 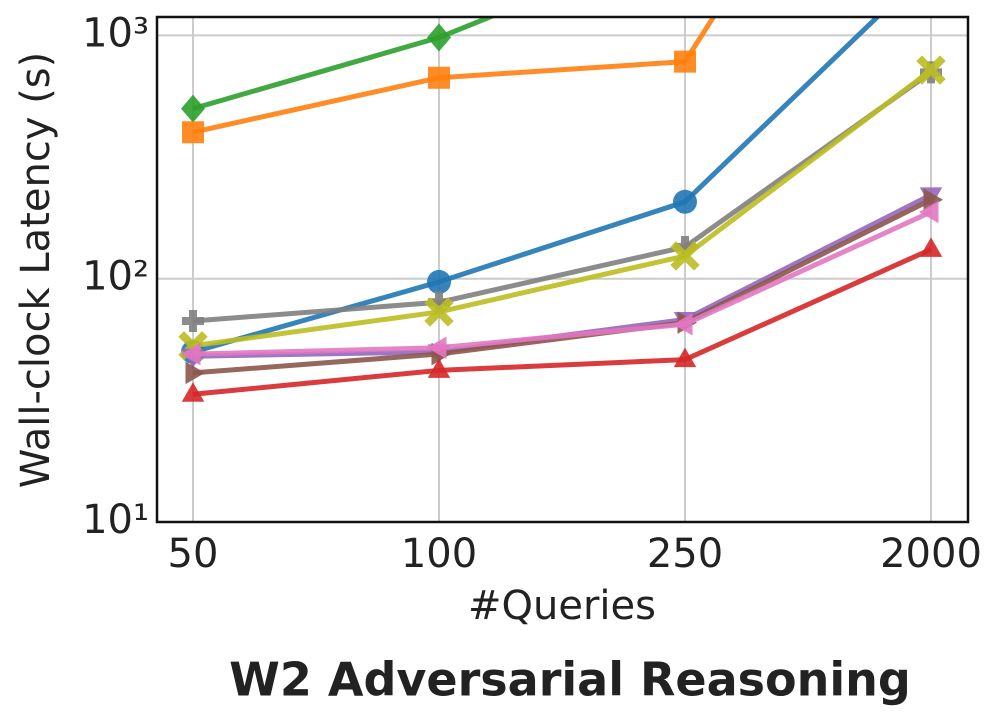 What do you see at coordinates (685, 554) in the screenshot?
I see `x-tick-label: 250` at bounding box center [685, 554].